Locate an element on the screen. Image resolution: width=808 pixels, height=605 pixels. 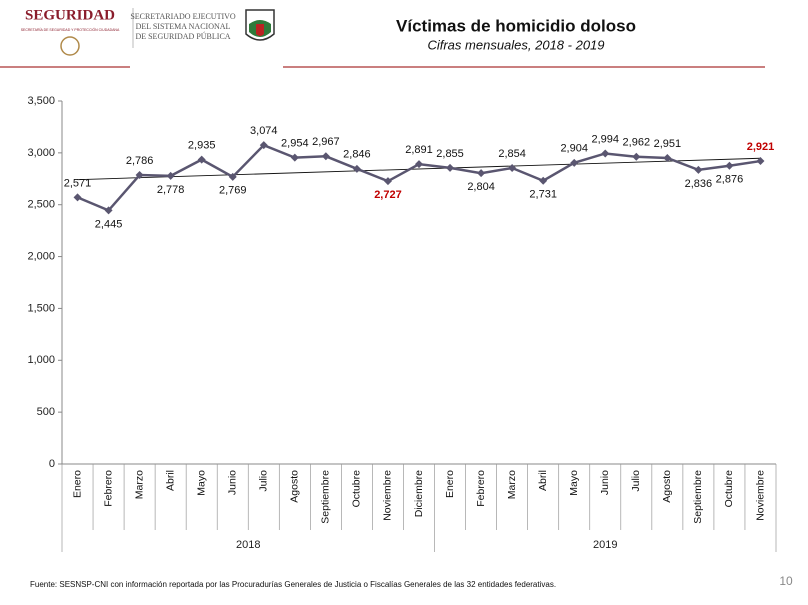
y-tick-label: 1,500 is located at coordinates (41, 308).